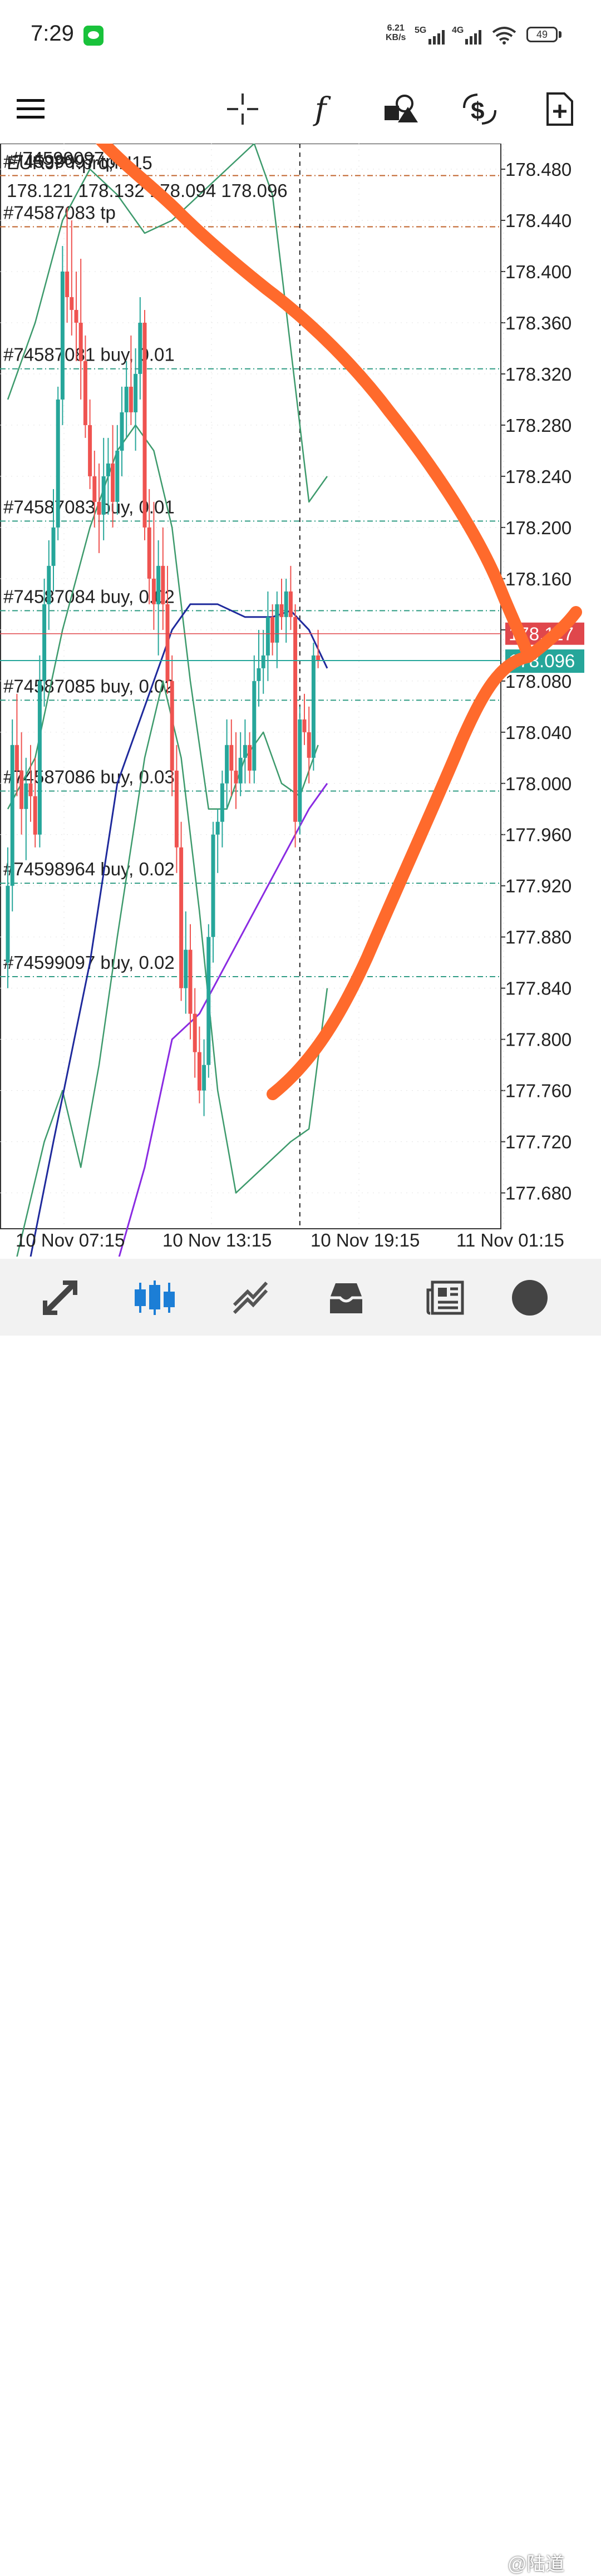 The image size is (601, 2576). What do you see at coordinates (538, 272) in the screenshot?
I see `y-tick-label: 178.400` at bounding box center [538, 272].